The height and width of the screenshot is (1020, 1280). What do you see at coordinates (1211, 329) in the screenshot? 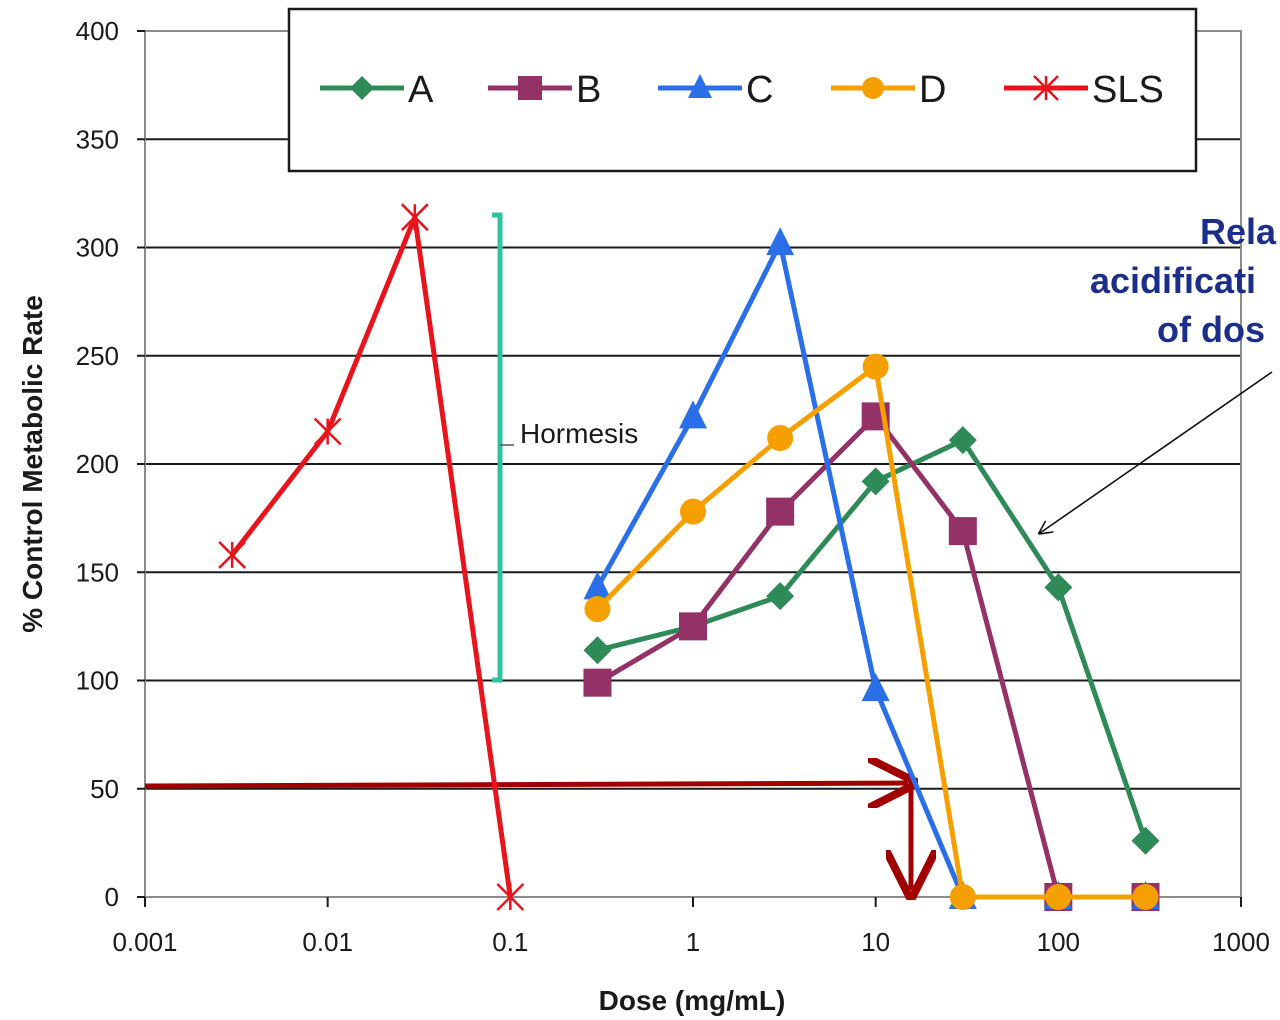
I see `note-line-3: of dos` at bounding box center [1211, 329].